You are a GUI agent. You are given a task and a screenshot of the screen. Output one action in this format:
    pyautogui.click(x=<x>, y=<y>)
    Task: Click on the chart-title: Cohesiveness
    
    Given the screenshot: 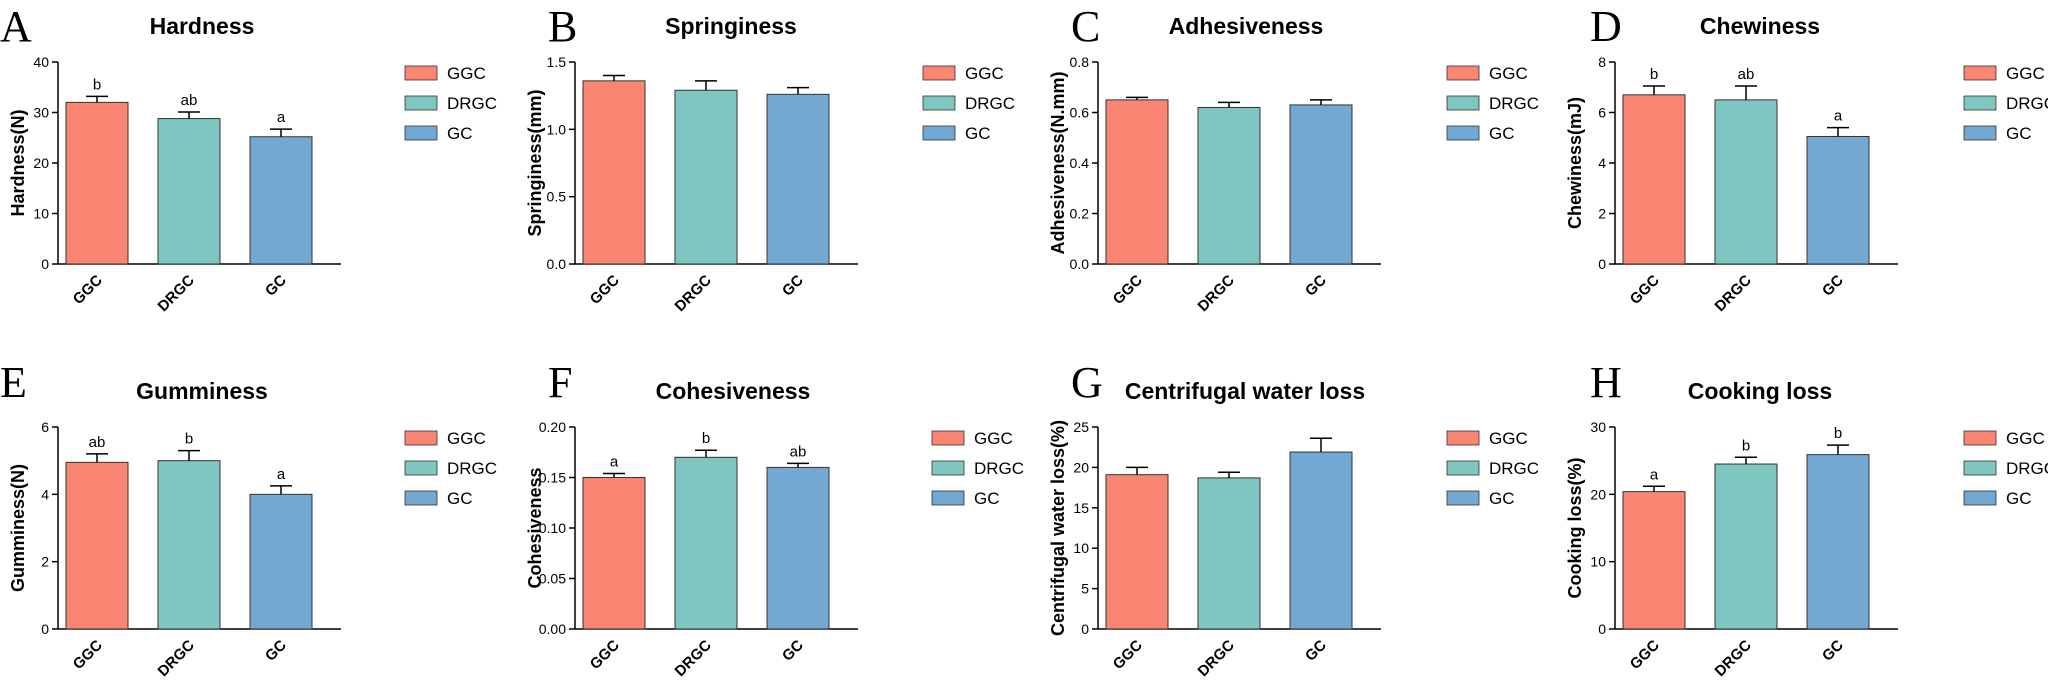 What is the action you would take?
    pyautogui.click(x=733, y=391)
    